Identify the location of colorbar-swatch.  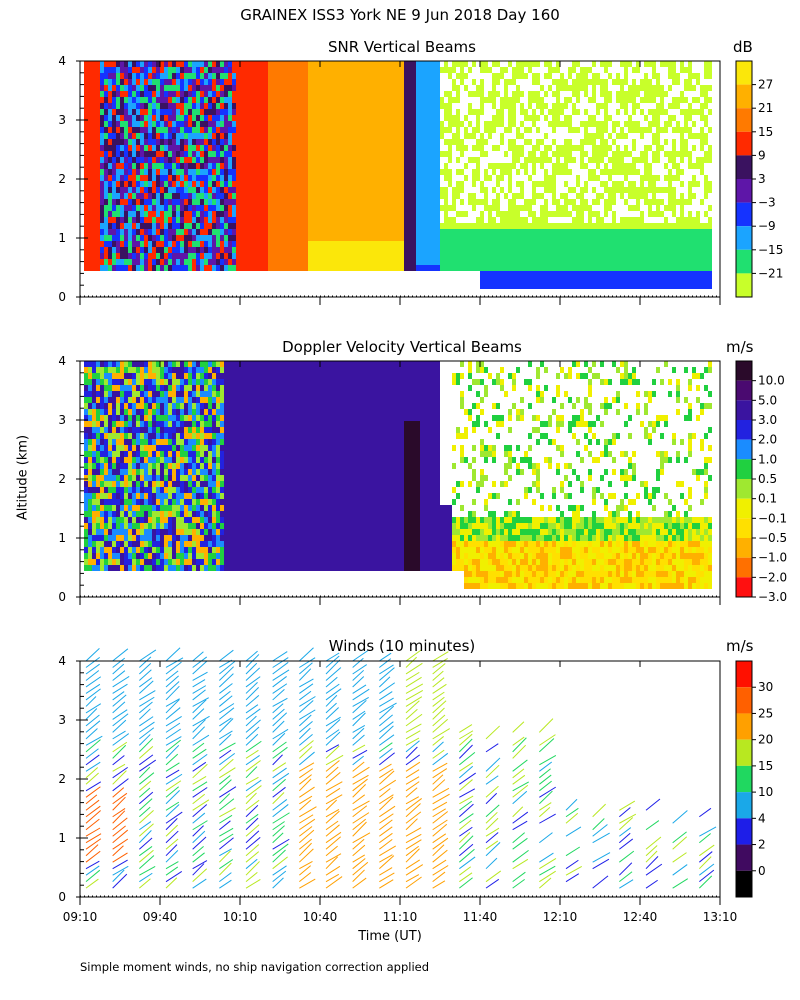
(744, 238).